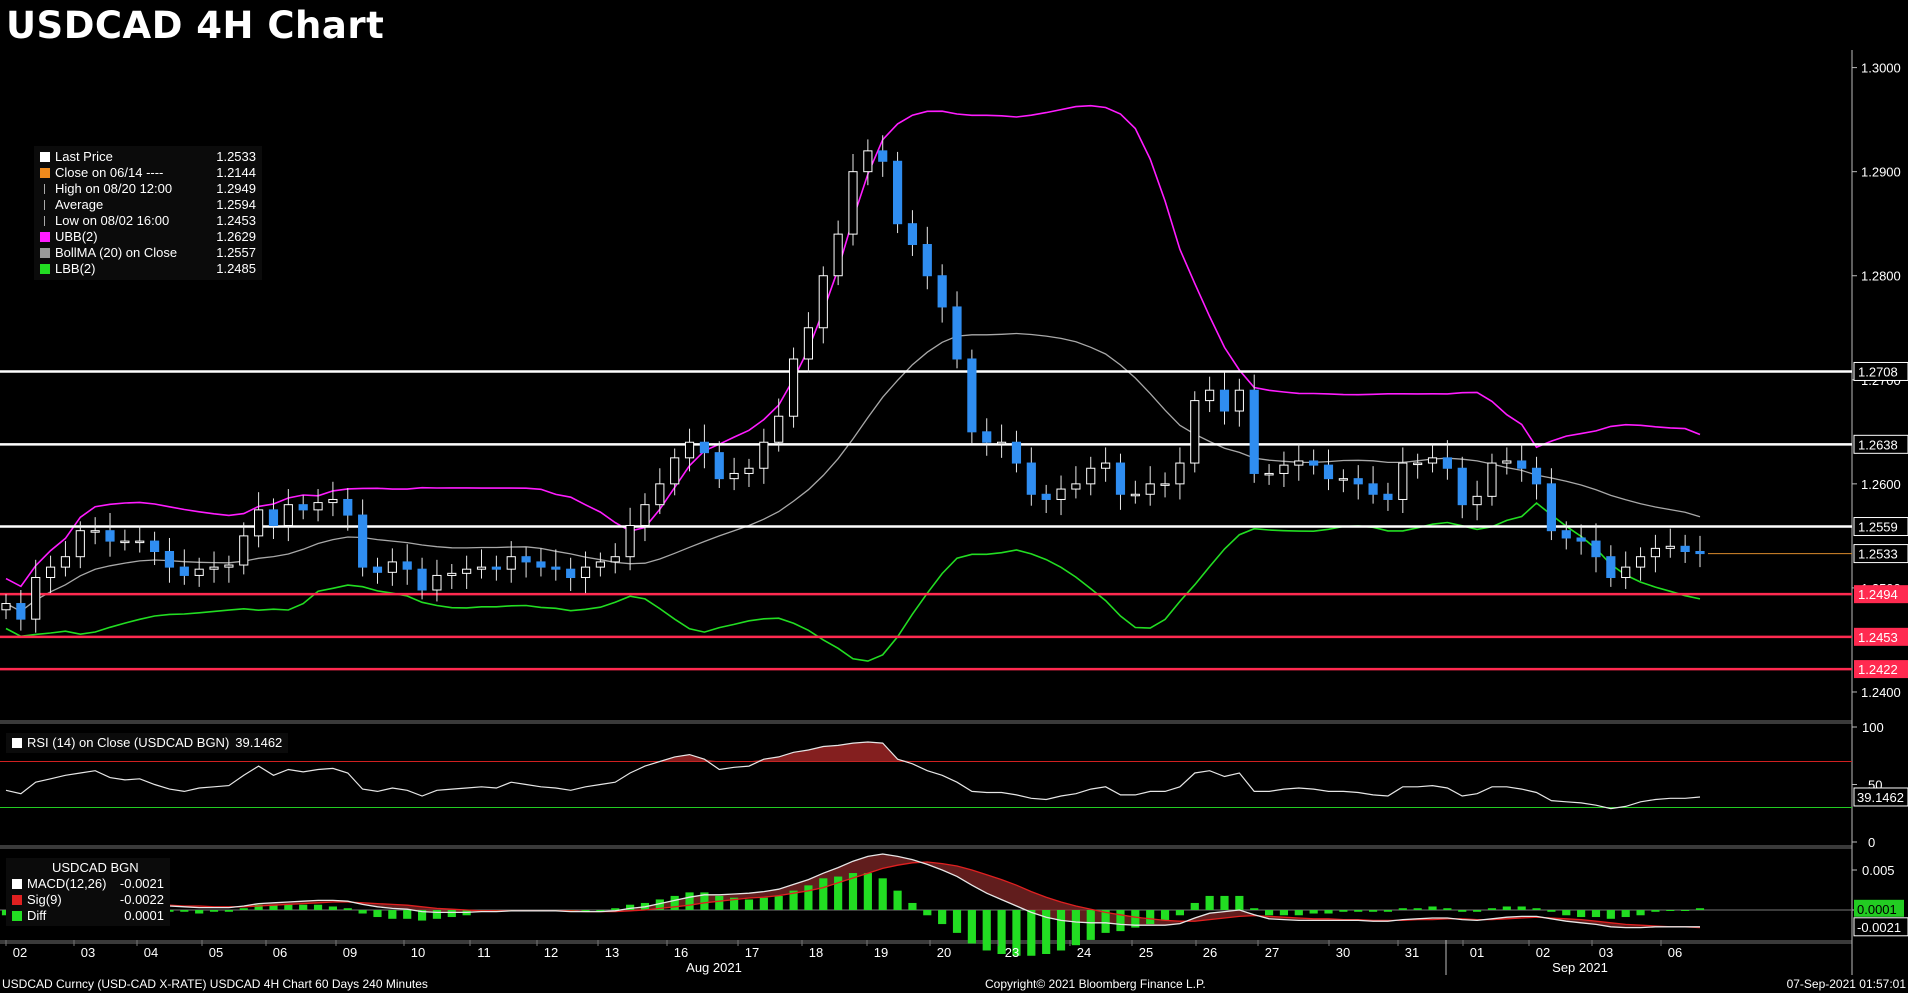 This screenshot has width=1908, height=993. I want to click on resistance-label: 1.2708, so click(1878, 371).